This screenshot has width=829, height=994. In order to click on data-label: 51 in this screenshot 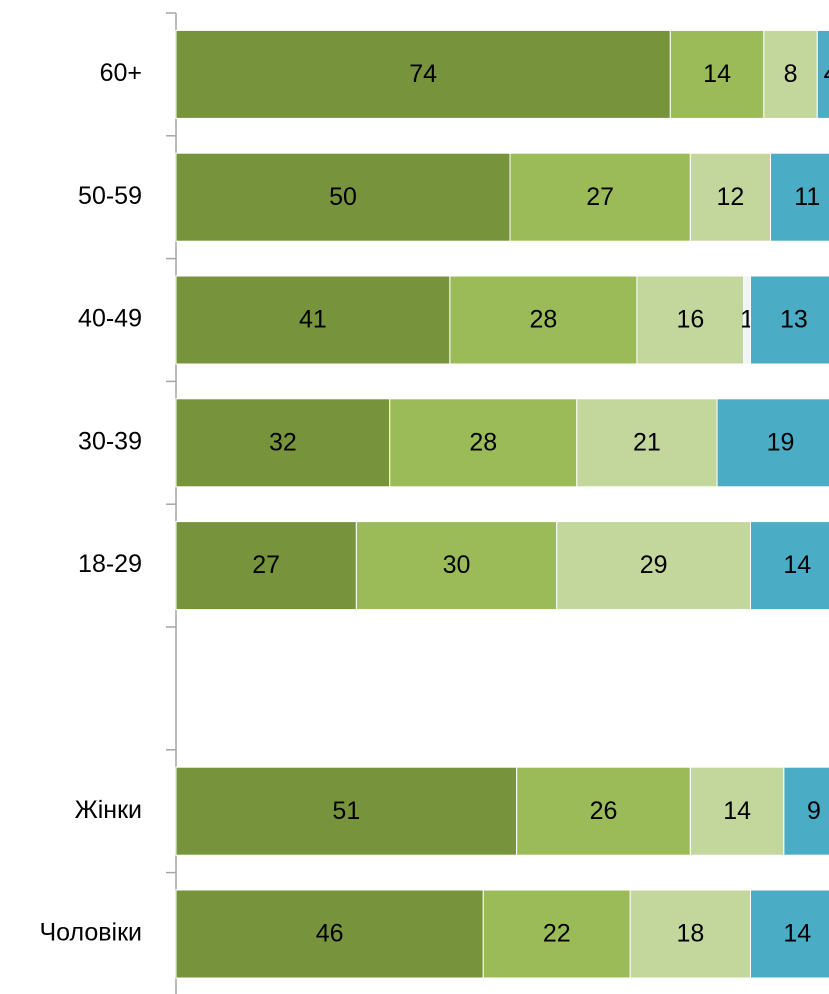, I will do `click(346, 811)`.